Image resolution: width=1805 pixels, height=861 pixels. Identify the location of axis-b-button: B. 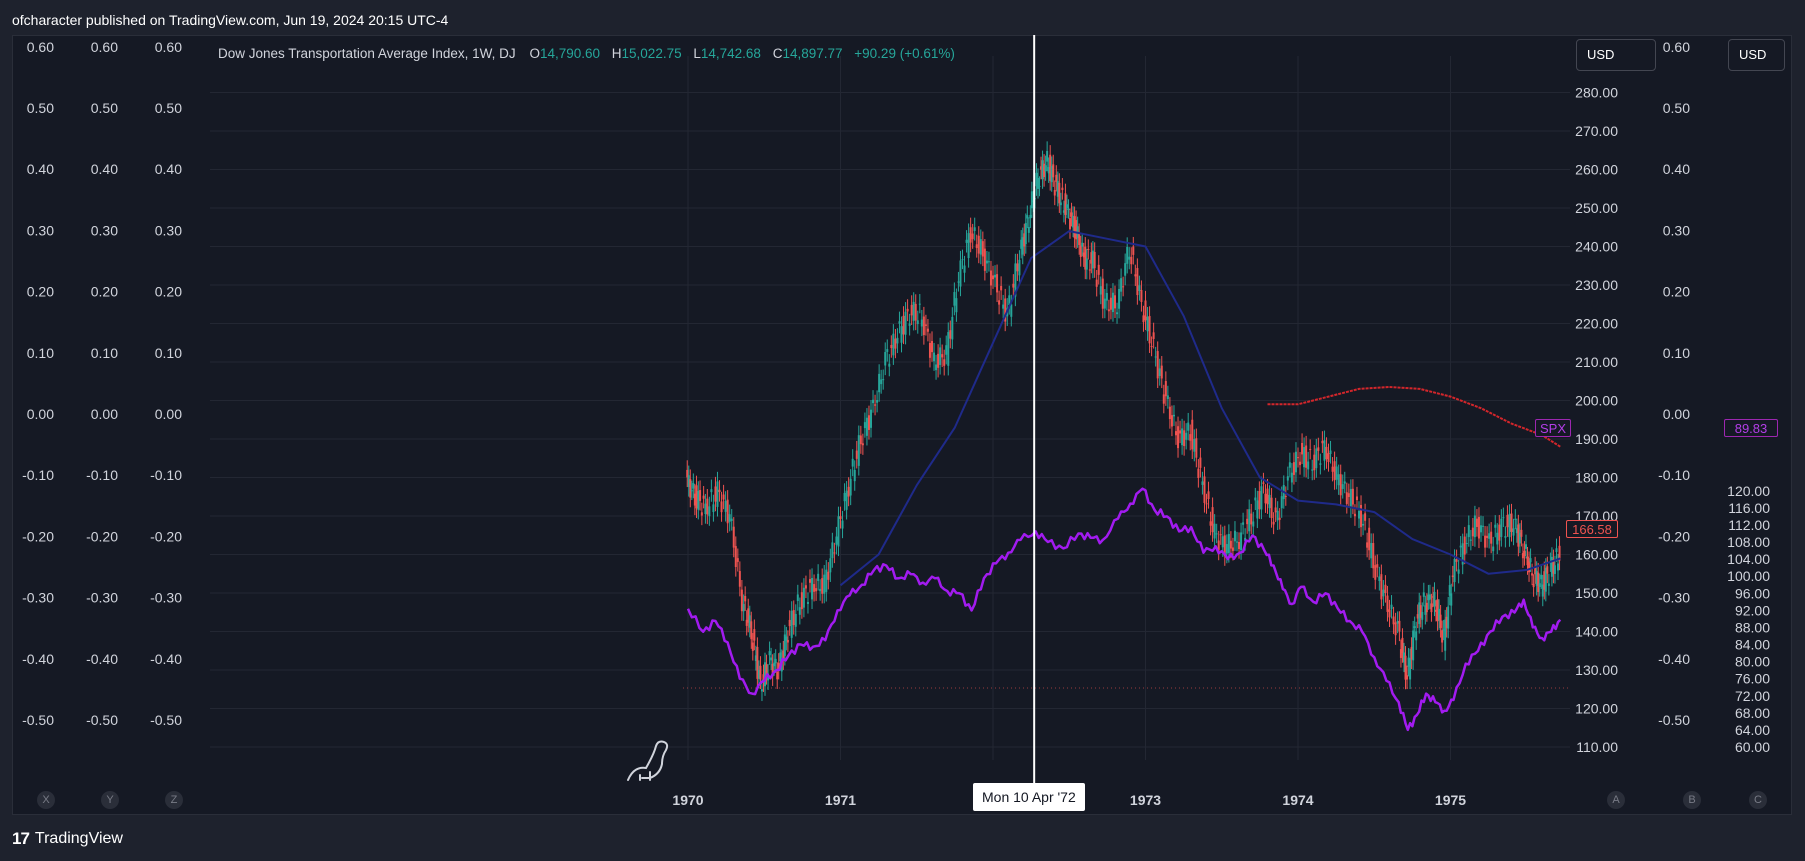
(1692, 800).